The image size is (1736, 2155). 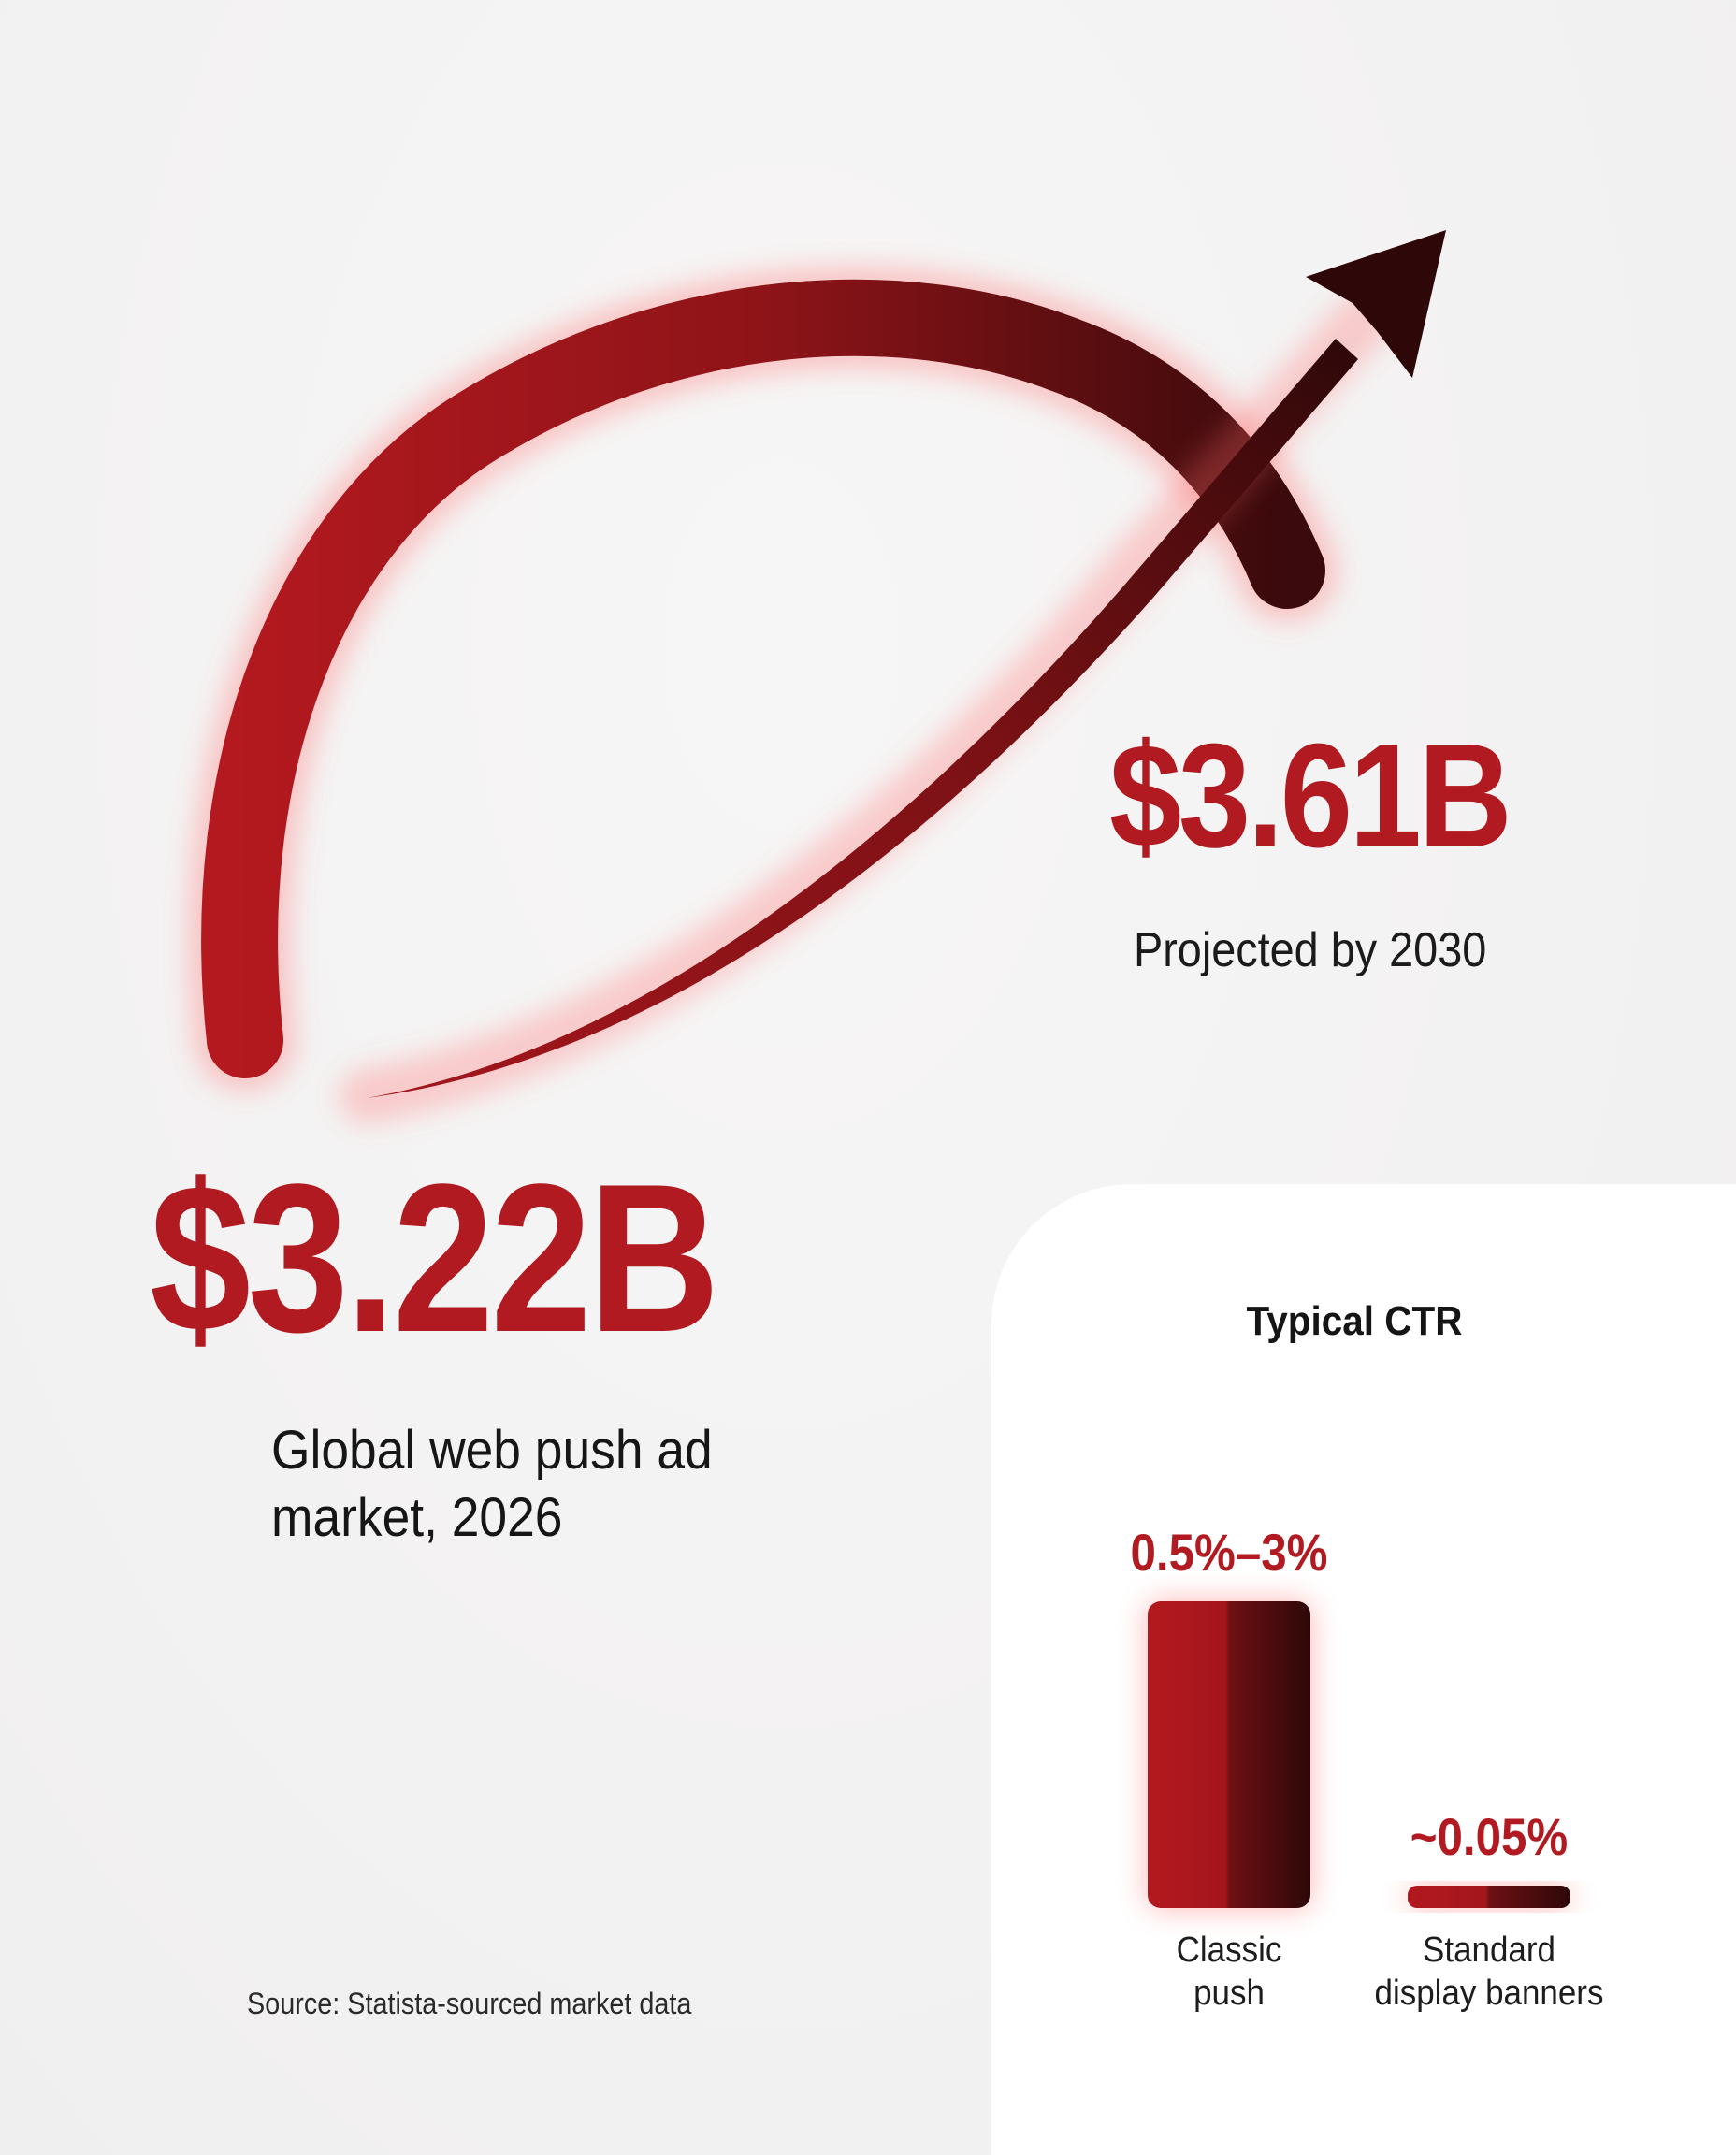 What do you see at coordinates (1489, 1837) in the screenshot?
I see `ctr-value-label-display-banners: ~0.05%` at bounding box center [1489, 1837].